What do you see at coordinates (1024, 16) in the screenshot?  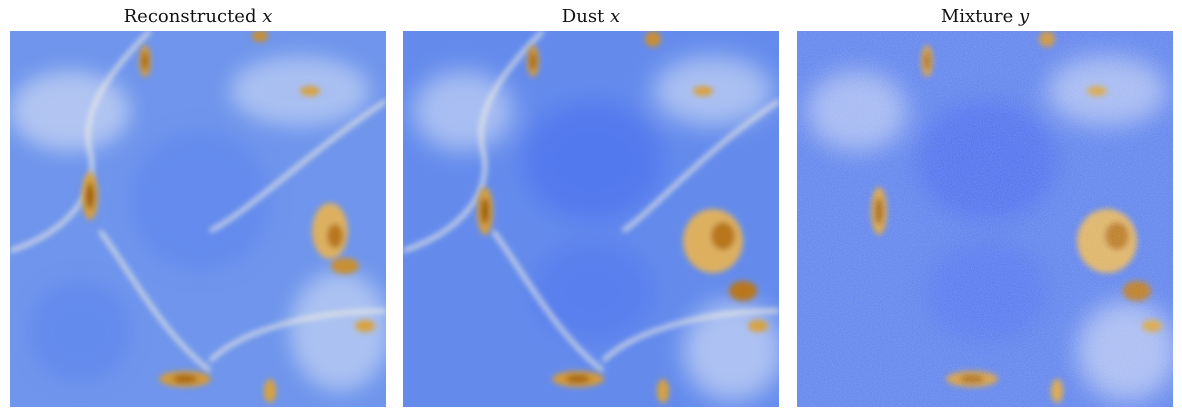 I see `title-variable: y` at bounding box center [1024, 16].